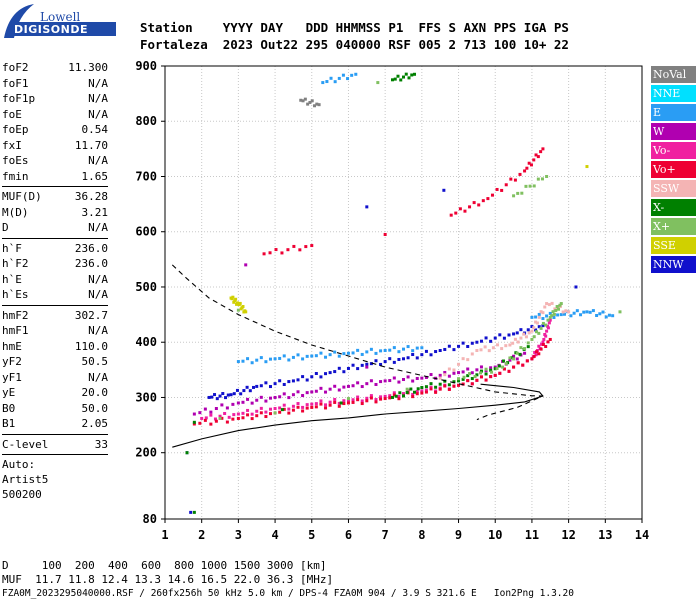 The height and width of the screenshot is (601, 700). I want to click on x-tick-label: 2, so click(201, 535).